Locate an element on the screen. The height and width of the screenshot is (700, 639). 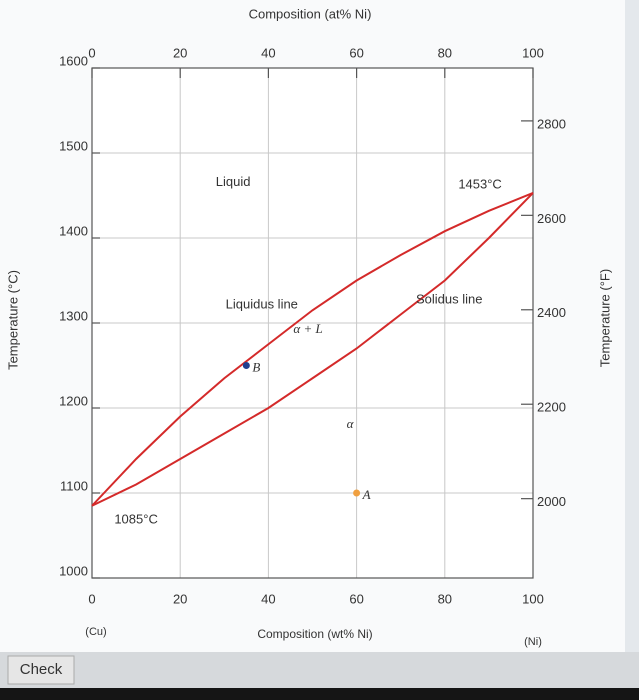
x-tick-label: 60 is located at coordinates (356, 598).